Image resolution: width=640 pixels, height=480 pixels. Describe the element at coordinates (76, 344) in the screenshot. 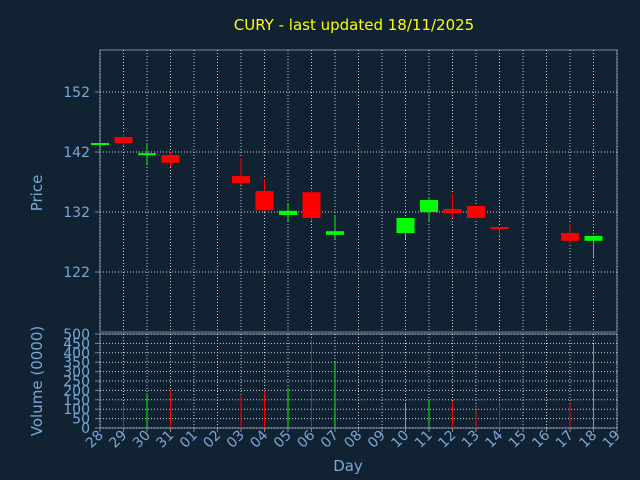

I see `volume-tick-label: 450` at that location.